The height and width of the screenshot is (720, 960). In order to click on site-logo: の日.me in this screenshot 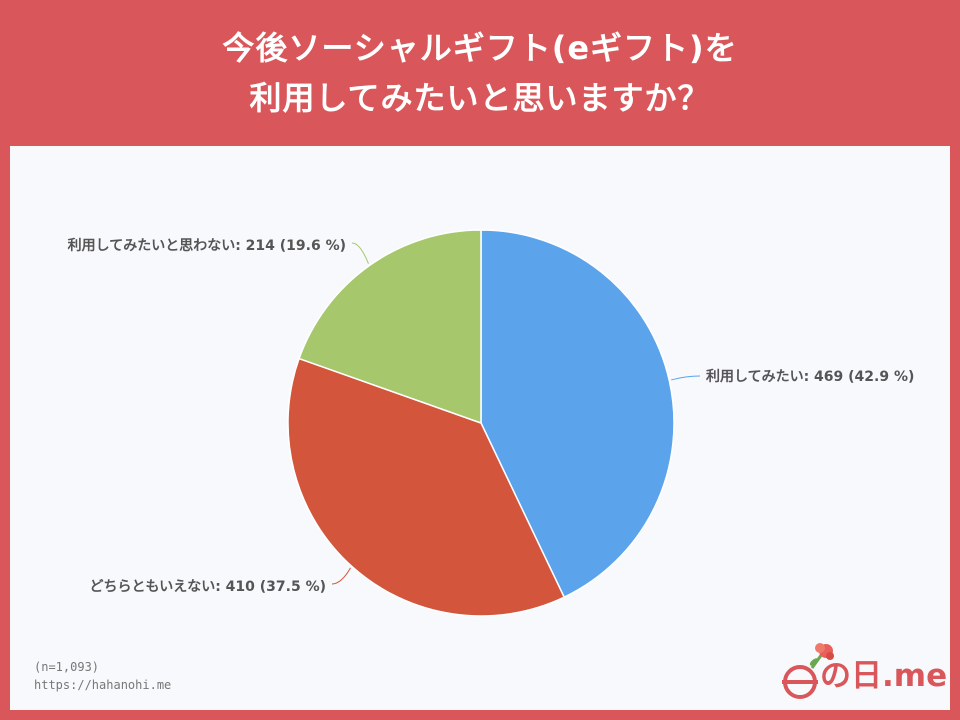, I will do `click(861, 672)`.